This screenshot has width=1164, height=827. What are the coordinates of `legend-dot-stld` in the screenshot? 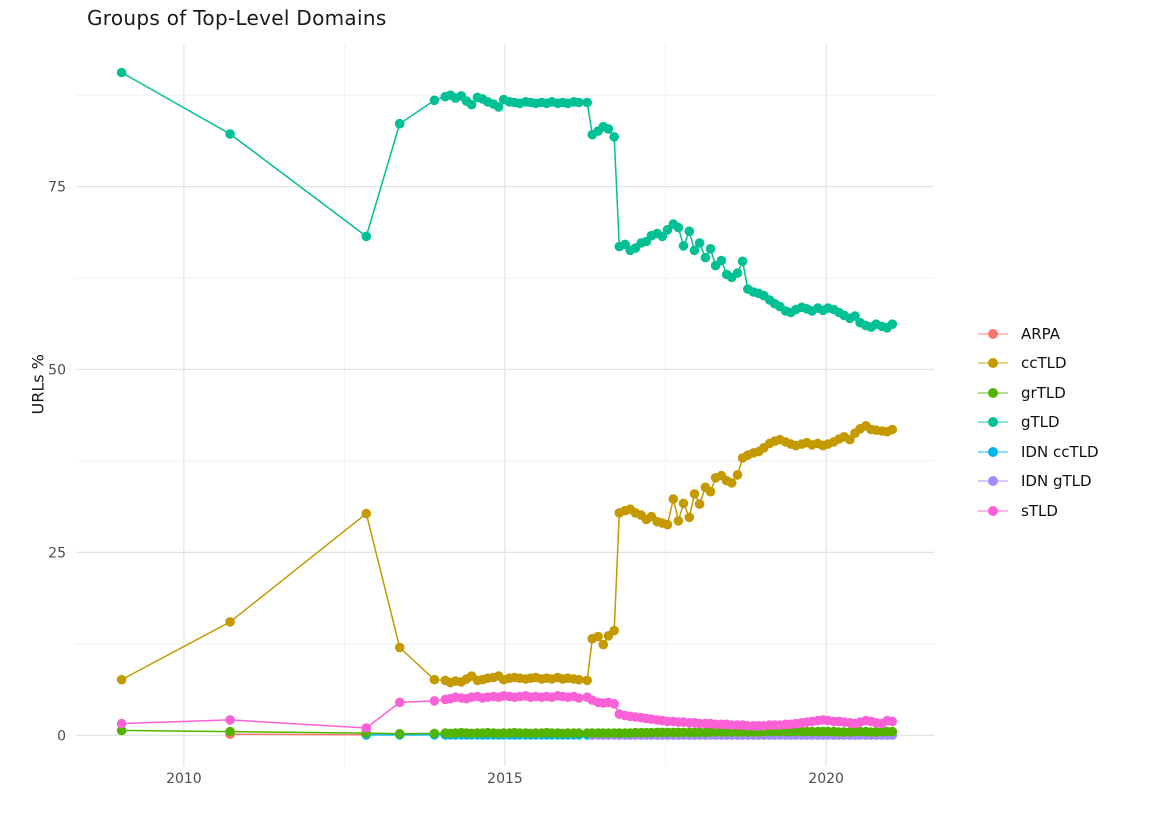 It's located at (993, 510).